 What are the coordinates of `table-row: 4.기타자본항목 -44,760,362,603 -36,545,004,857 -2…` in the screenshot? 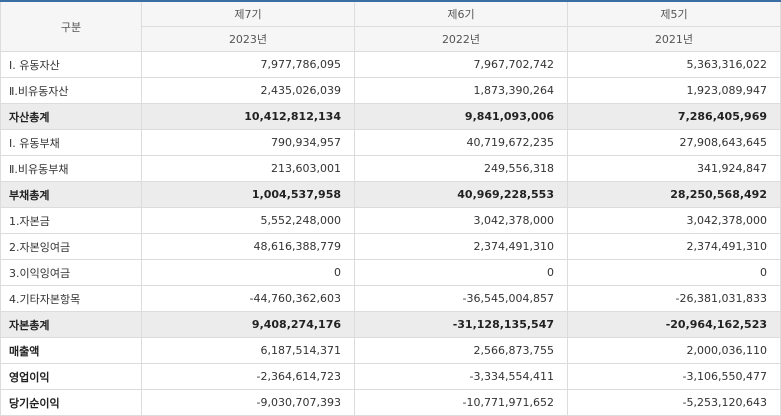 It's located at (390, 298).